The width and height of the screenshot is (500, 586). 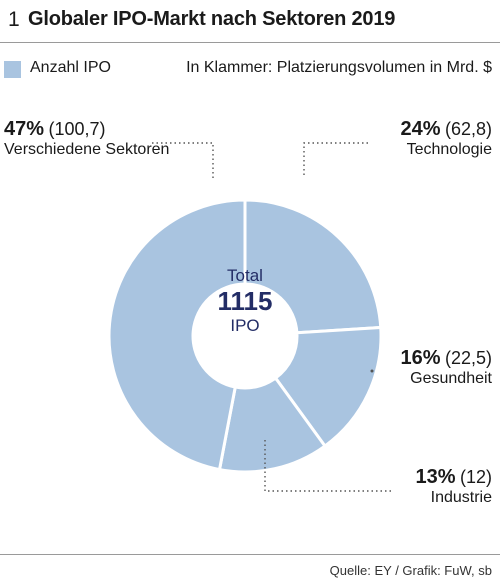 I want to click on center-total-value: 1115, so click(x=245, y=301).